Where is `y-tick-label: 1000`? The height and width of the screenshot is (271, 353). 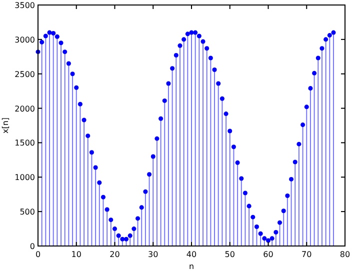
y-tick-label: 1000 is located at coordinates (24, 177).